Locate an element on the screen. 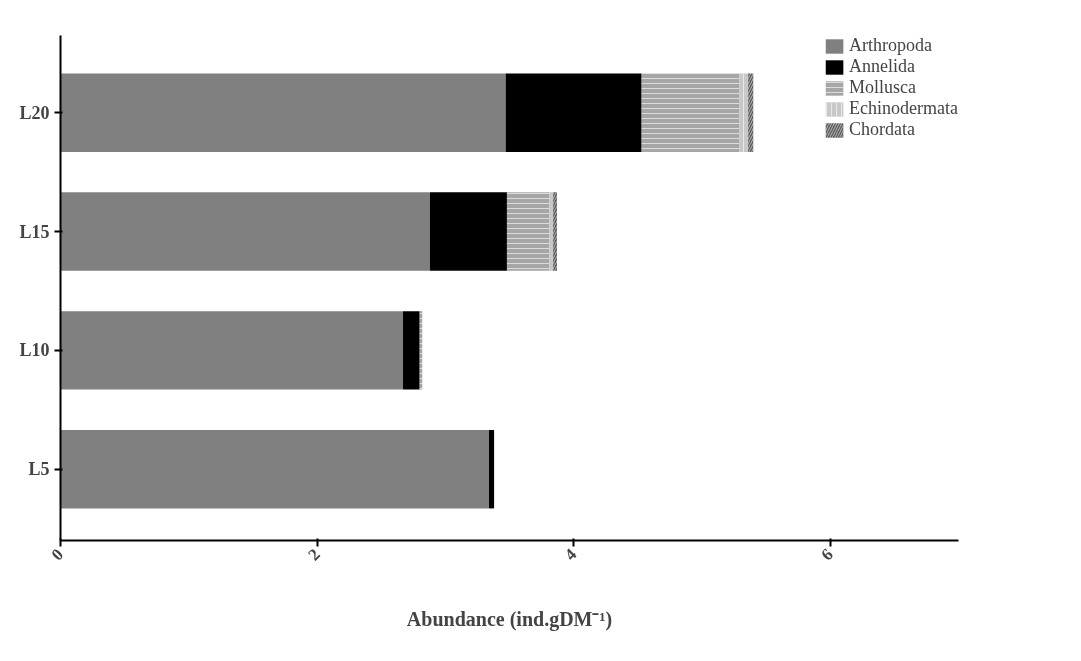  x-tick-label: 0 is located at coordinates (57, 554).